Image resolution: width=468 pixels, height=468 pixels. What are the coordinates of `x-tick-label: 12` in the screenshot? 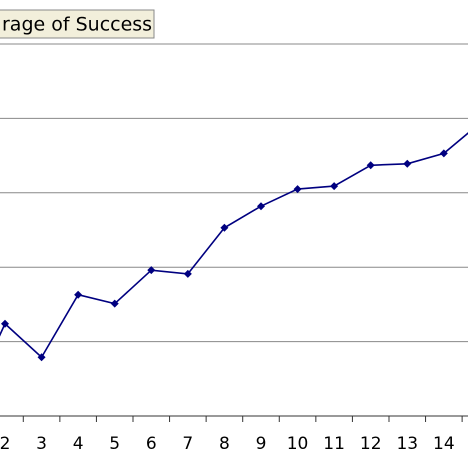 It's located at (371, 444).